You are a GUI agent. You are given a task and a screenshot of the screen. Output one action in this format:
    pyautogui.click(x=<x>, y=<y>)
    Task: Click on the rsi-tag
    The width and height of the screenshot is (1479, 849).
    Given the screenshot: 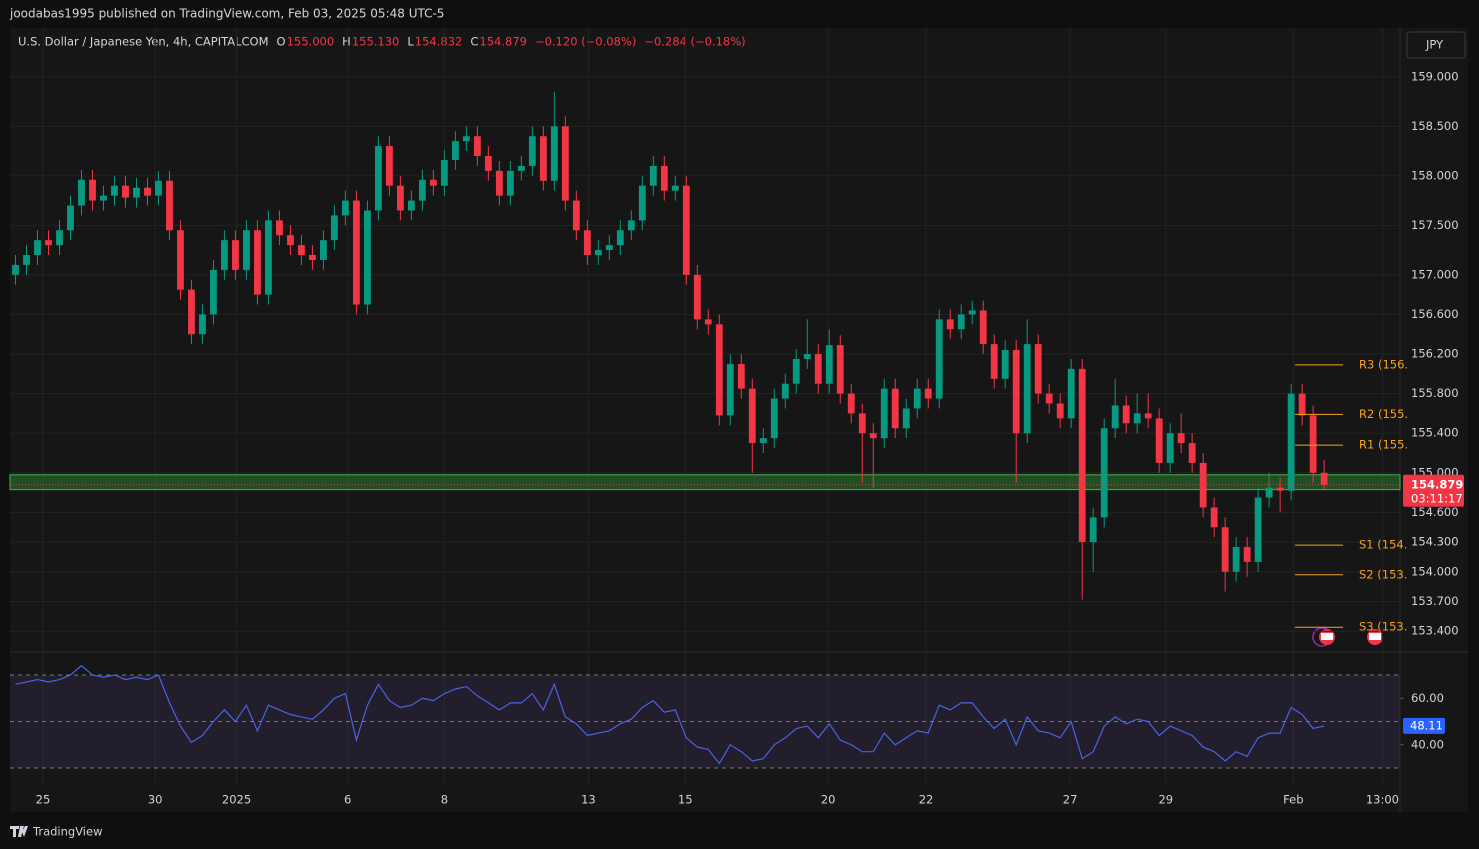 What is the action you would take?
    pyautogui.click(x=1424, y=725)
    